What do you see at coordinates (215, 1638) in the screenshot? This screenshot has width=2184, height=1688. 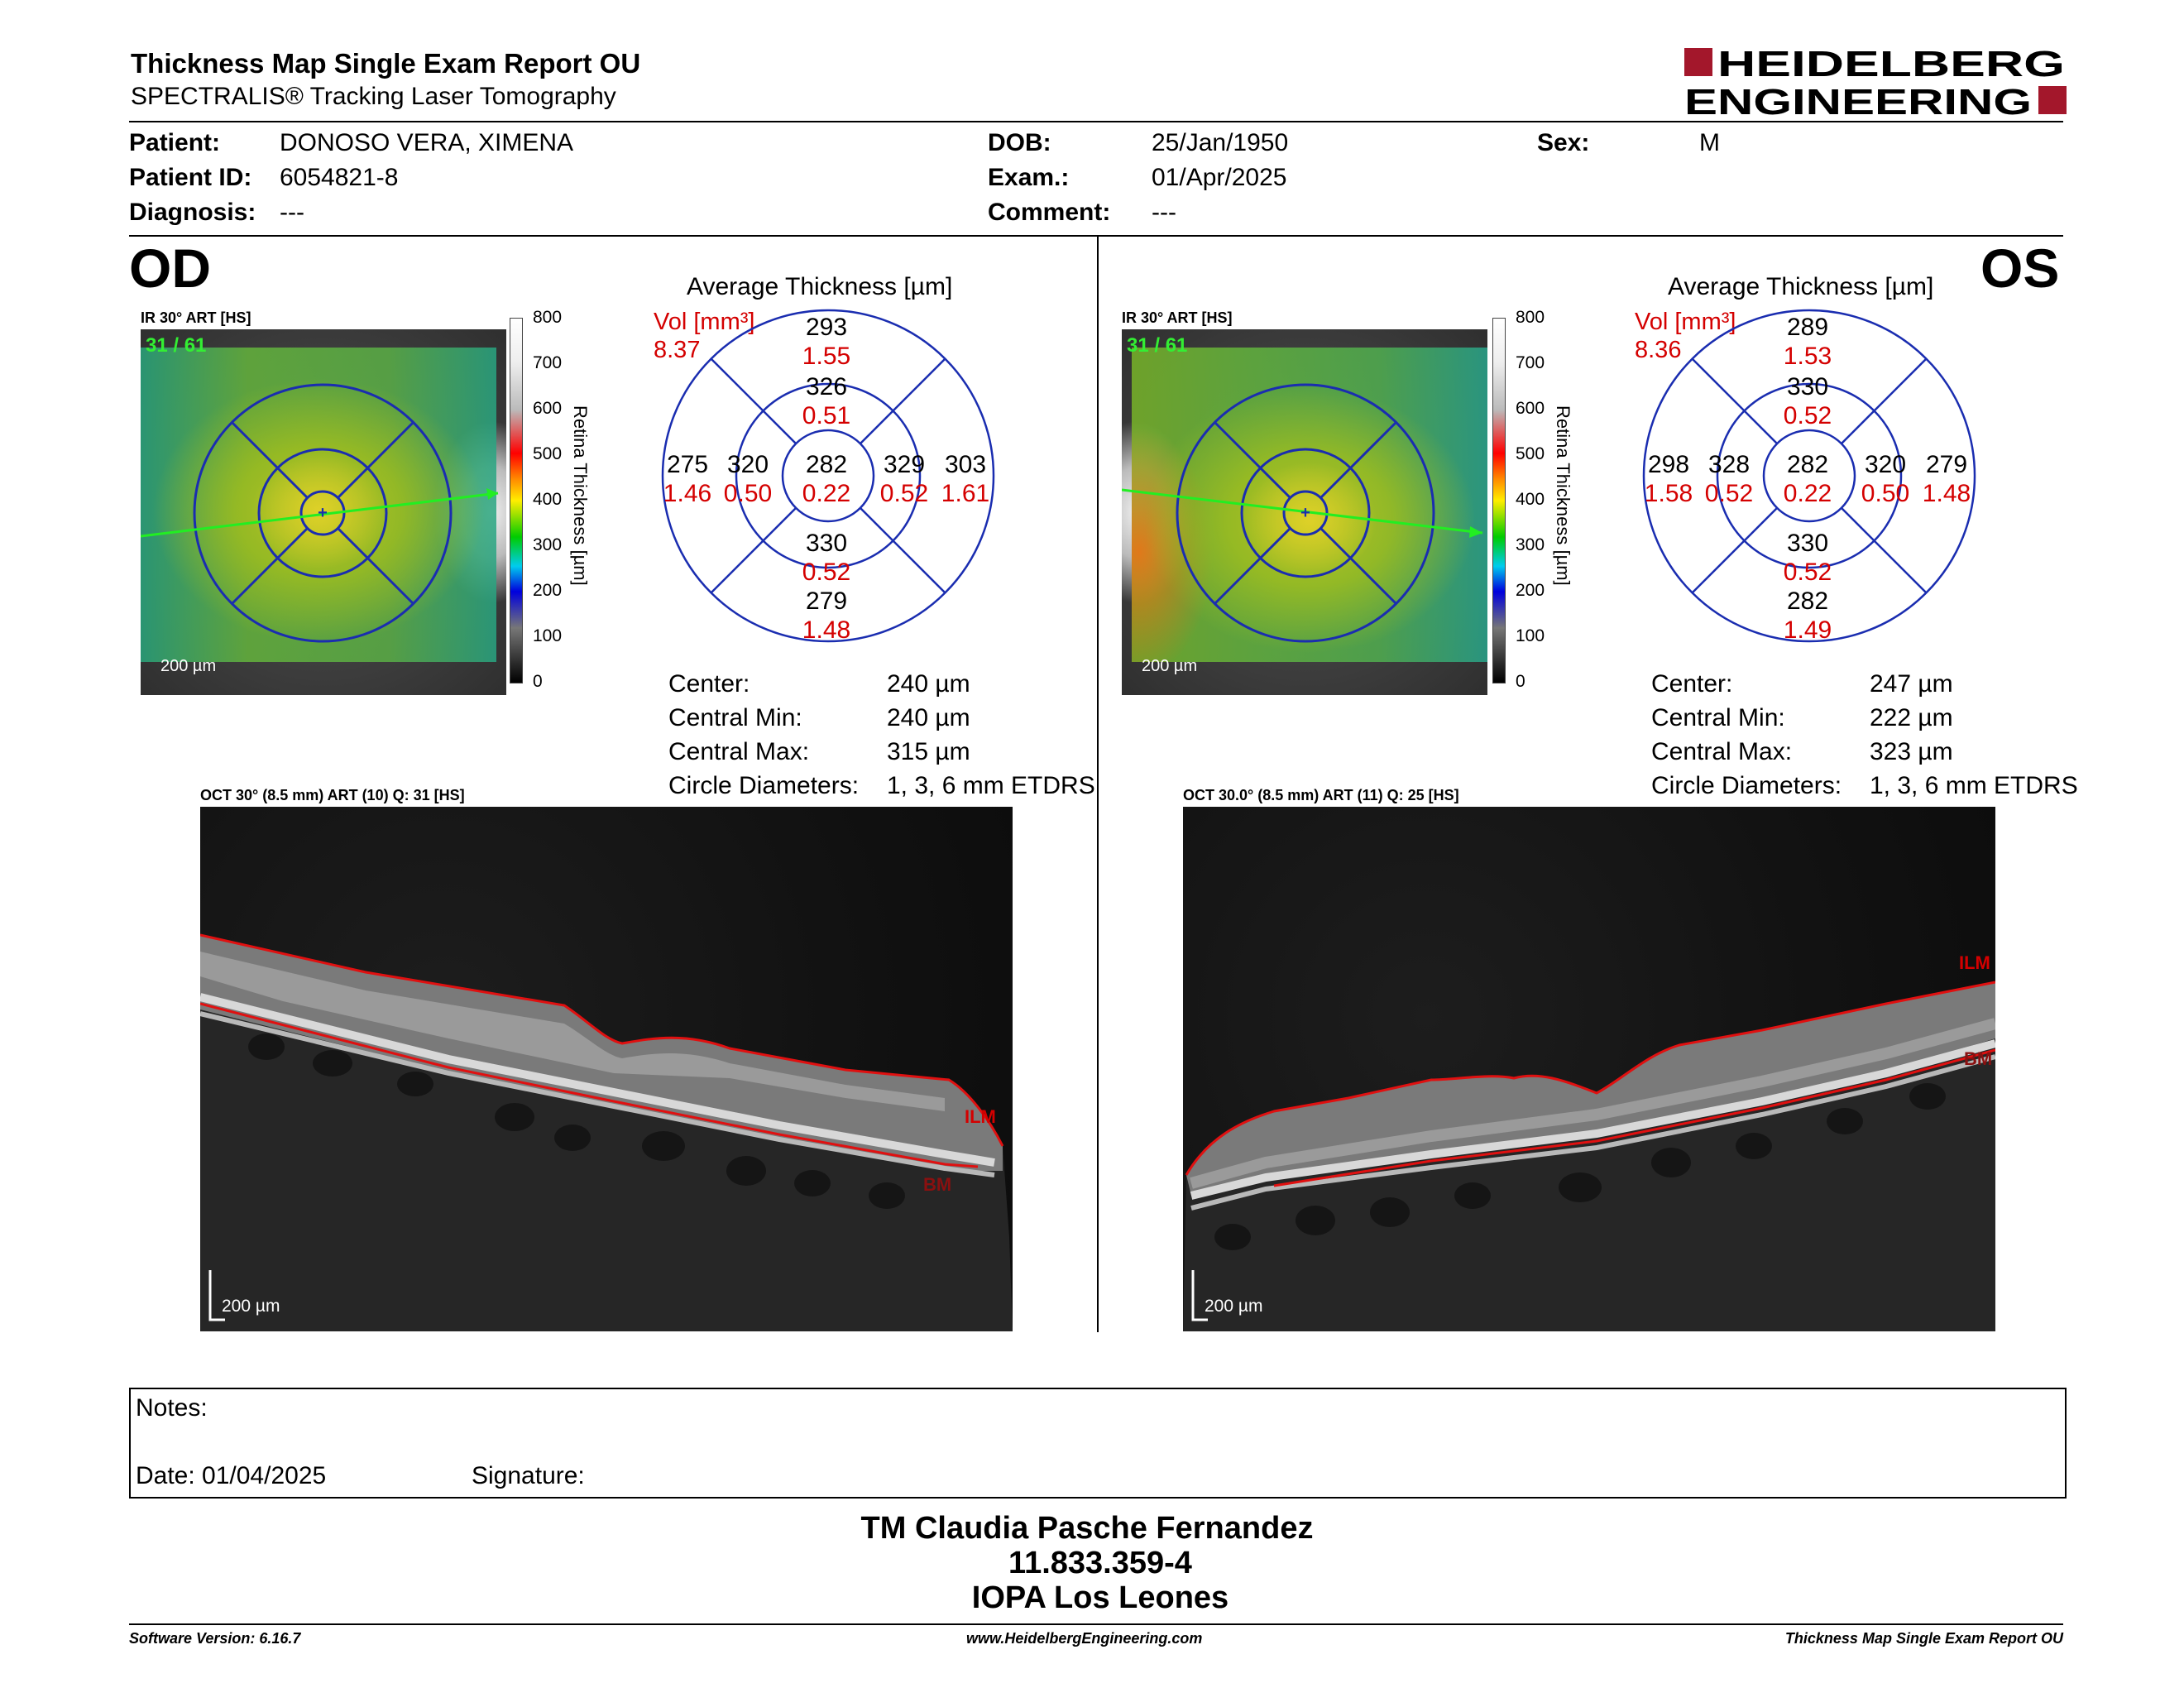 I see `footer-software: Software Version: 6.16.7` at bounding box center [215, 1638].